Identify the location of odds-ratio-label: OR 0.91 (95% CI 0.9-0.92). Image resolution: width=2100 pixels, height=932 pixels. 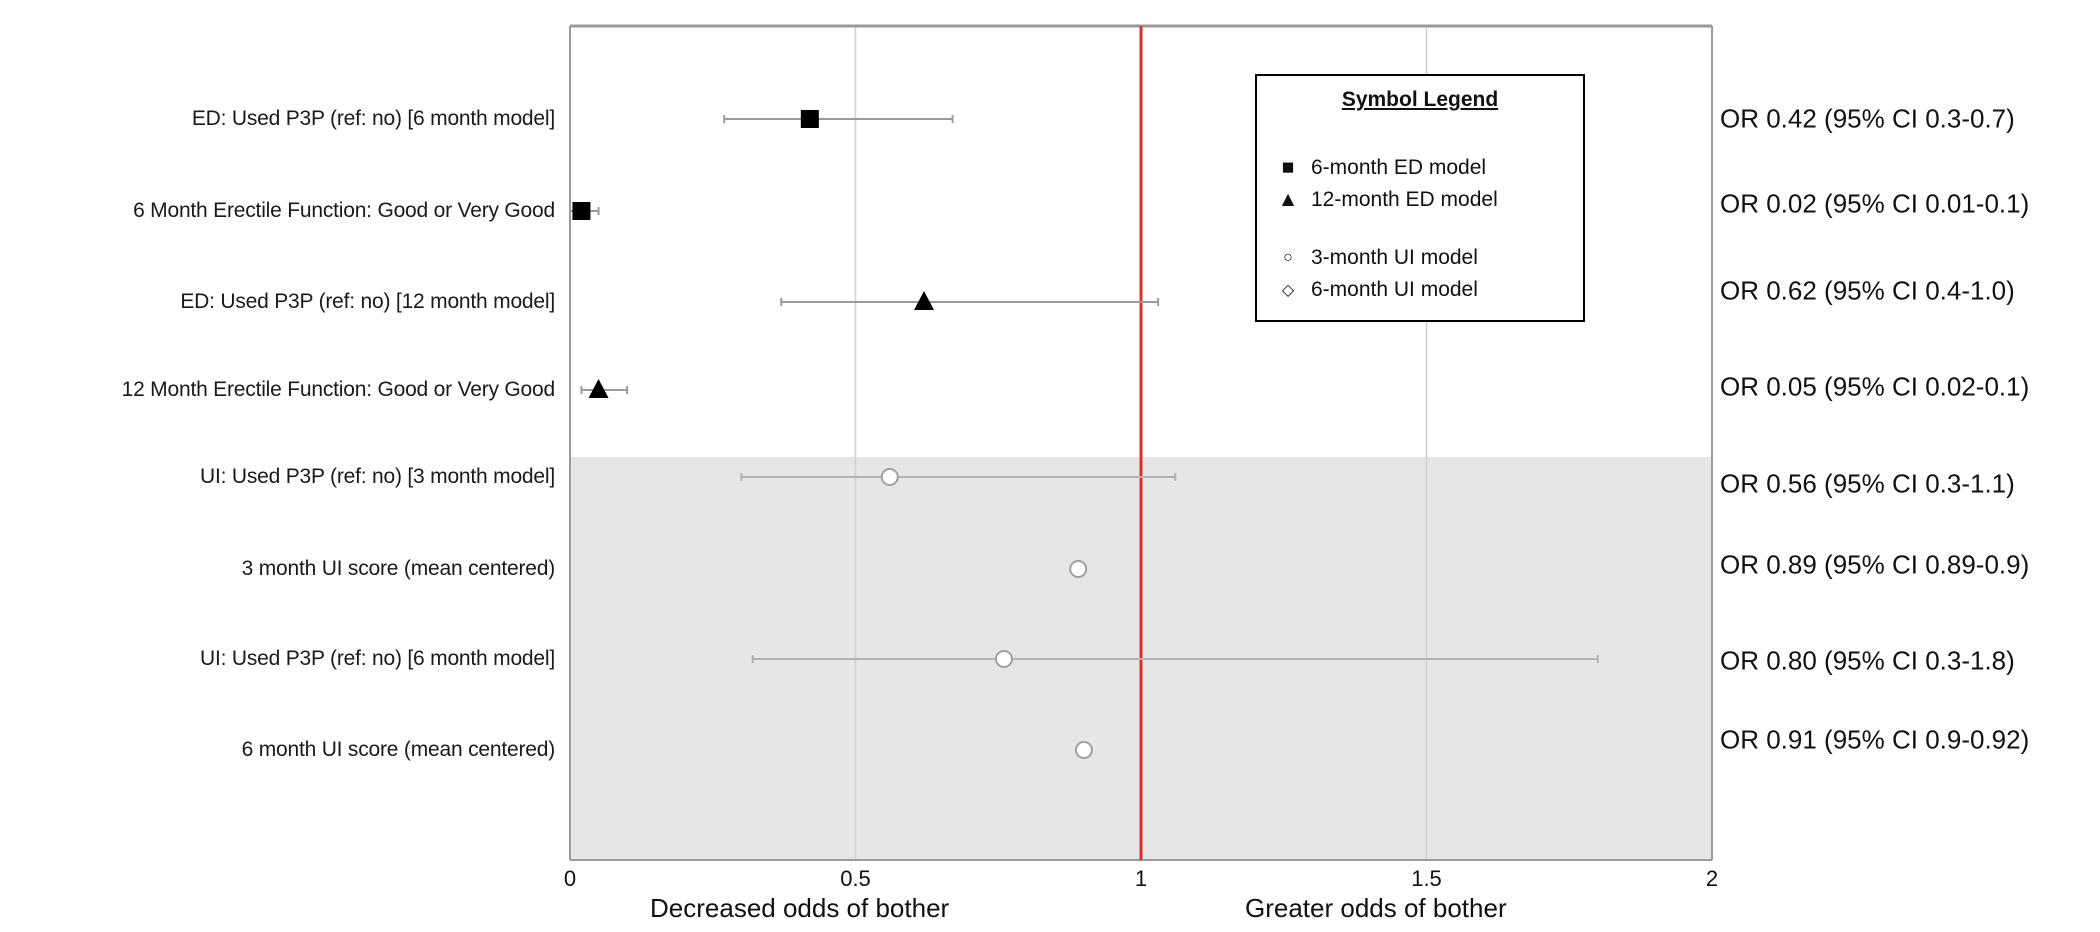
(1875, 739).